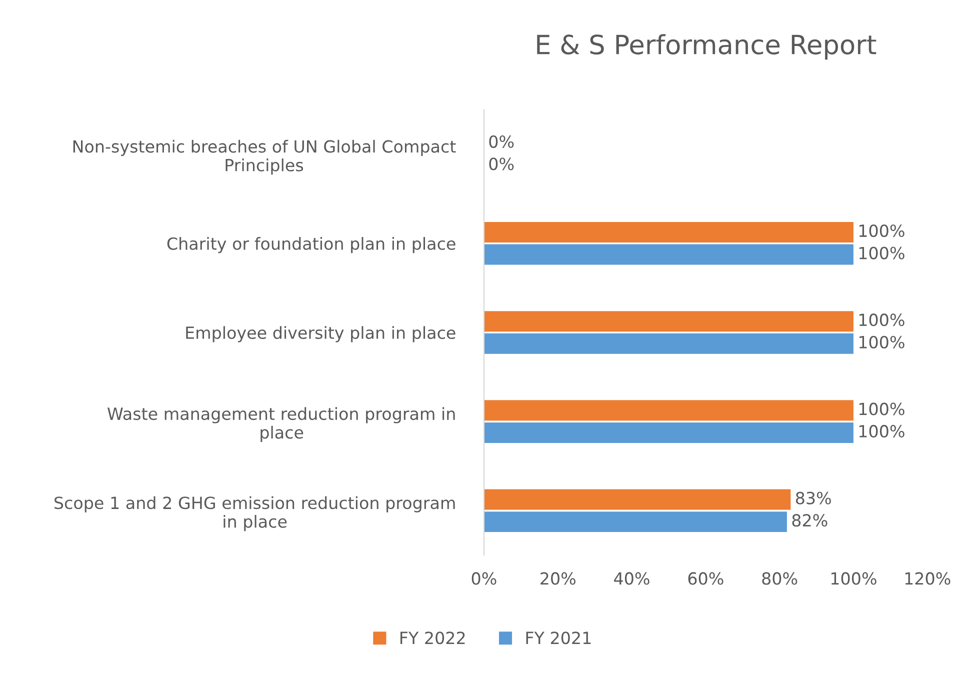  What do you see at coordinates (484, 578) in the screenshot?
I see `x-tick-label: 0%` at bounding box center [484, 578].